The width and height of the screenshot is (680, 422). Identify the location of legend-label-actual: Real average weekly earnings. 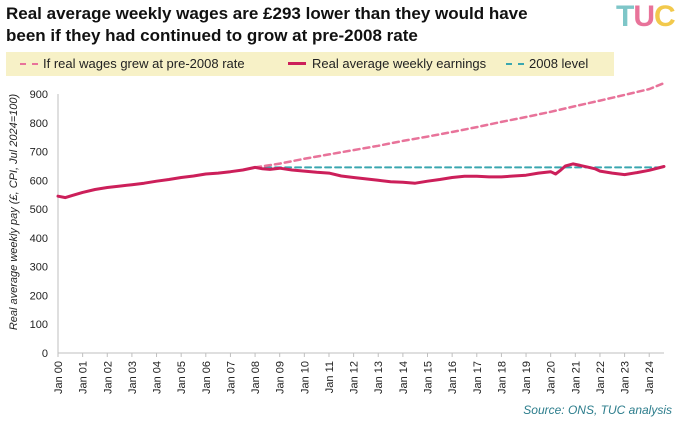
(399, 63).